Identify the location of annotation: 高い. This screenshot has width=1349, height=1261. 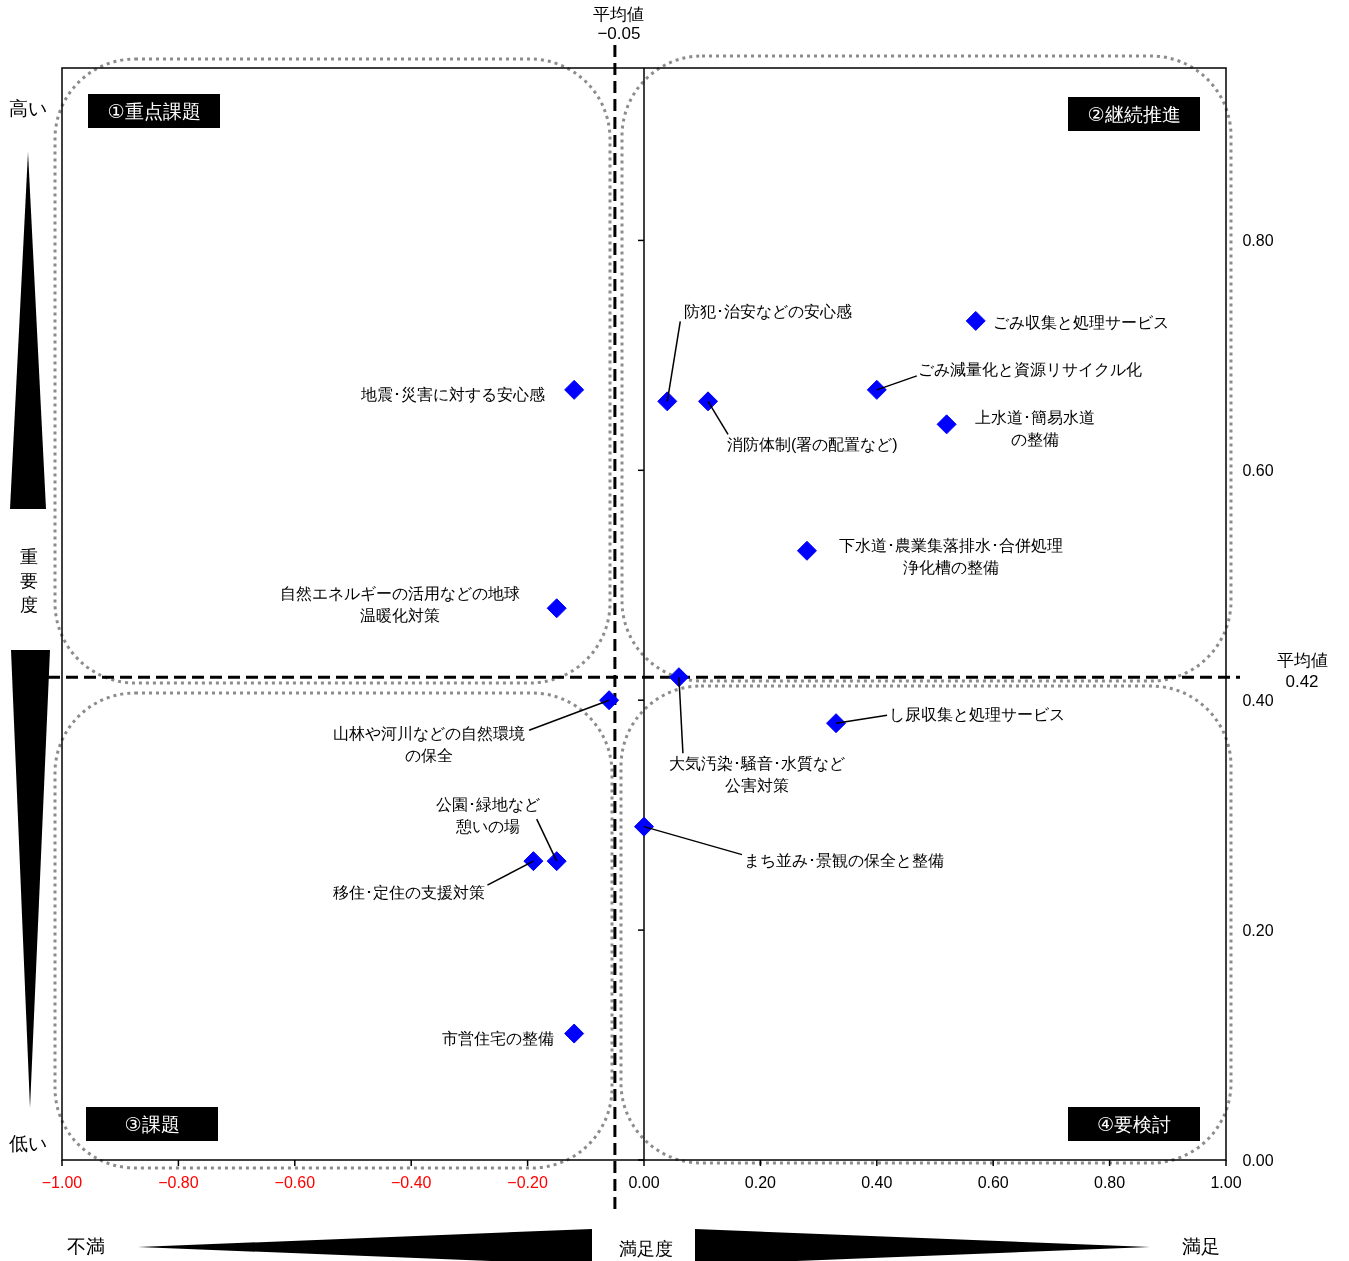
(28, 108).